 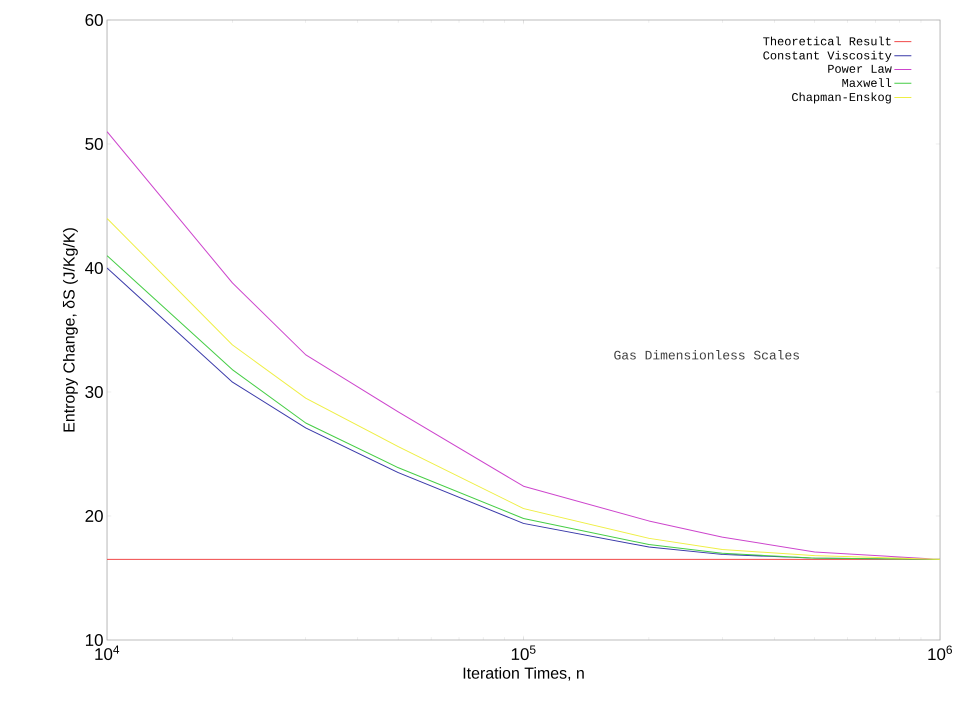 I want to click on x-tick-label: 10$^{4}$, so click(x=107, y=653).